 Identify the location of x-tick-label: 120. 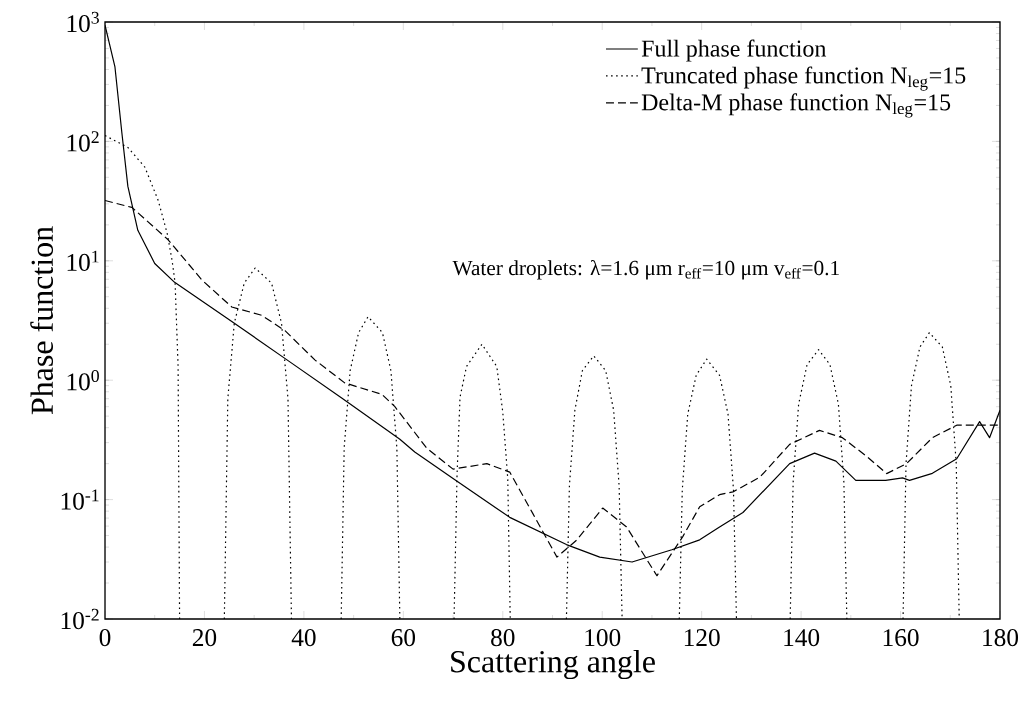
(702, 638).